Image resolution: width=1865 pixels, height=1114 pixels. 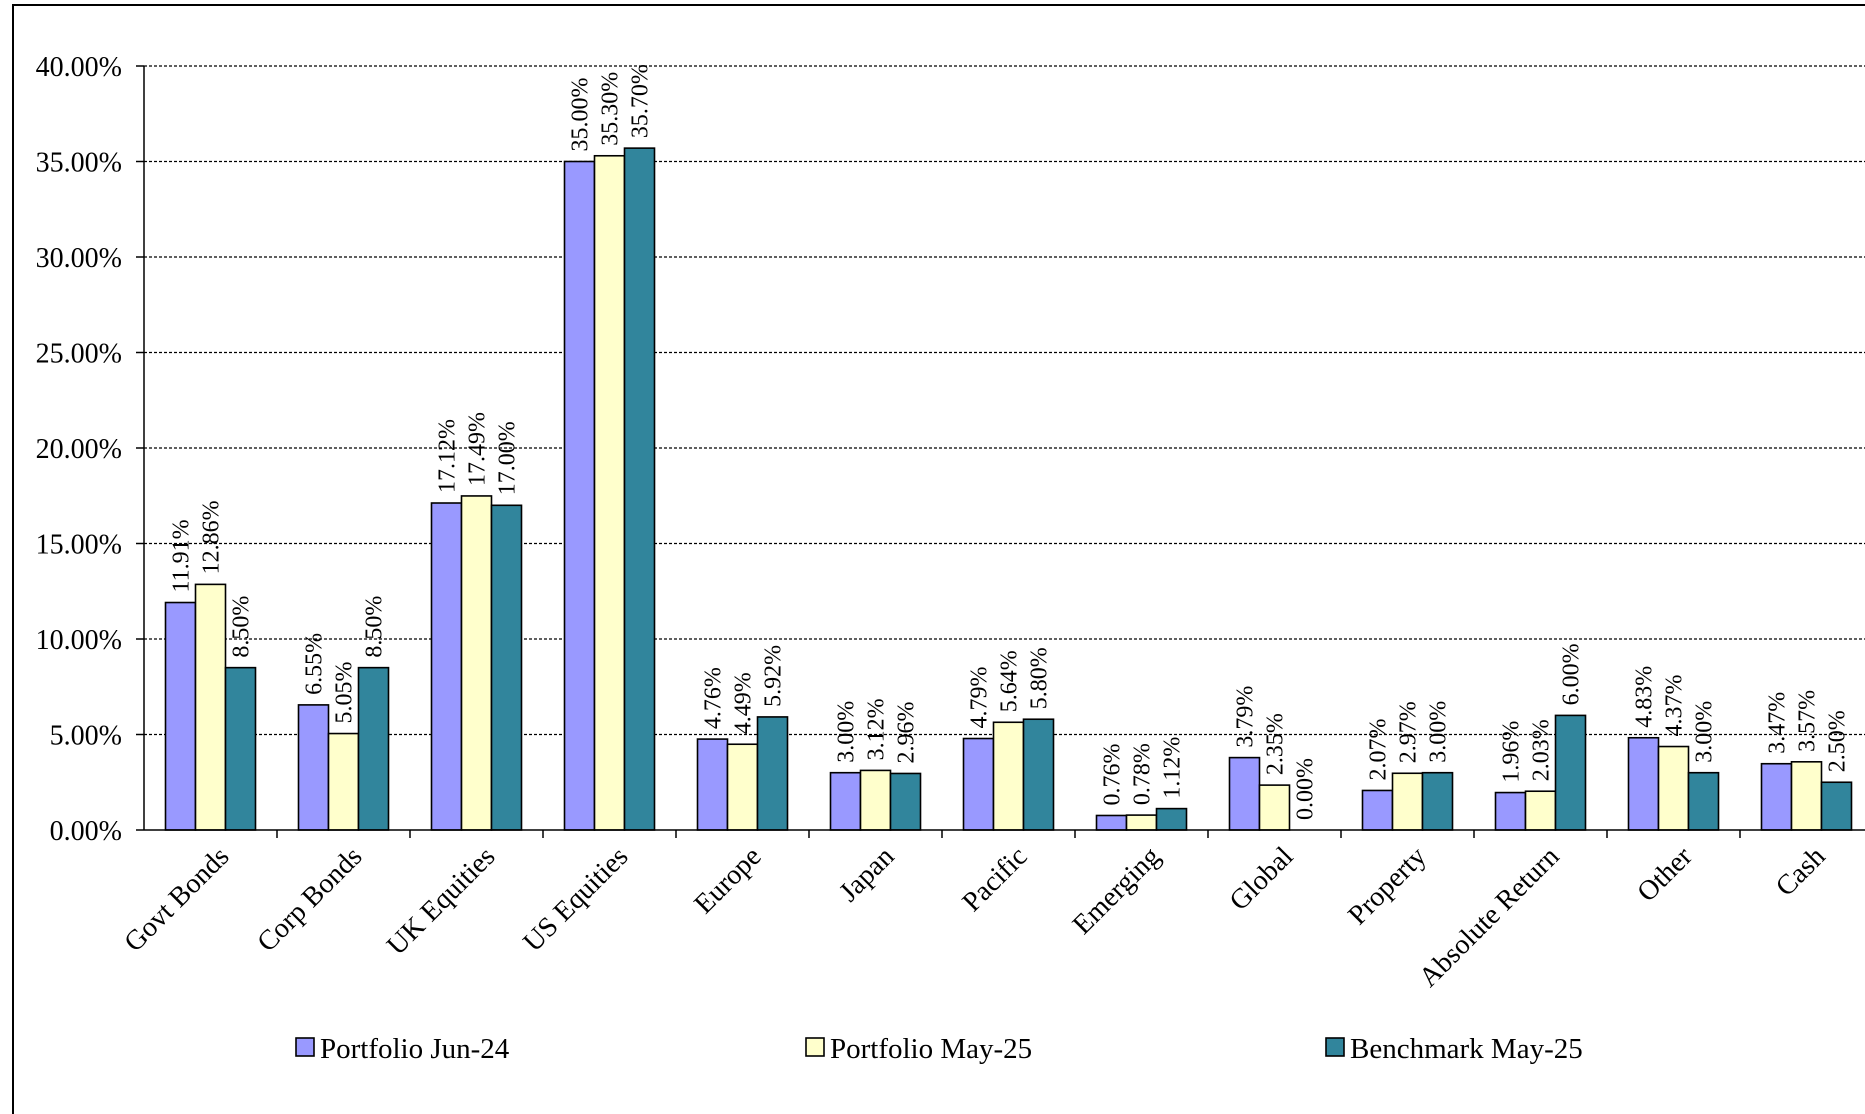 What do you see at coordinates (86, 736) in the screenshot?
I see `y-tick-label: 5.00%` at bounding box center [86, 736].